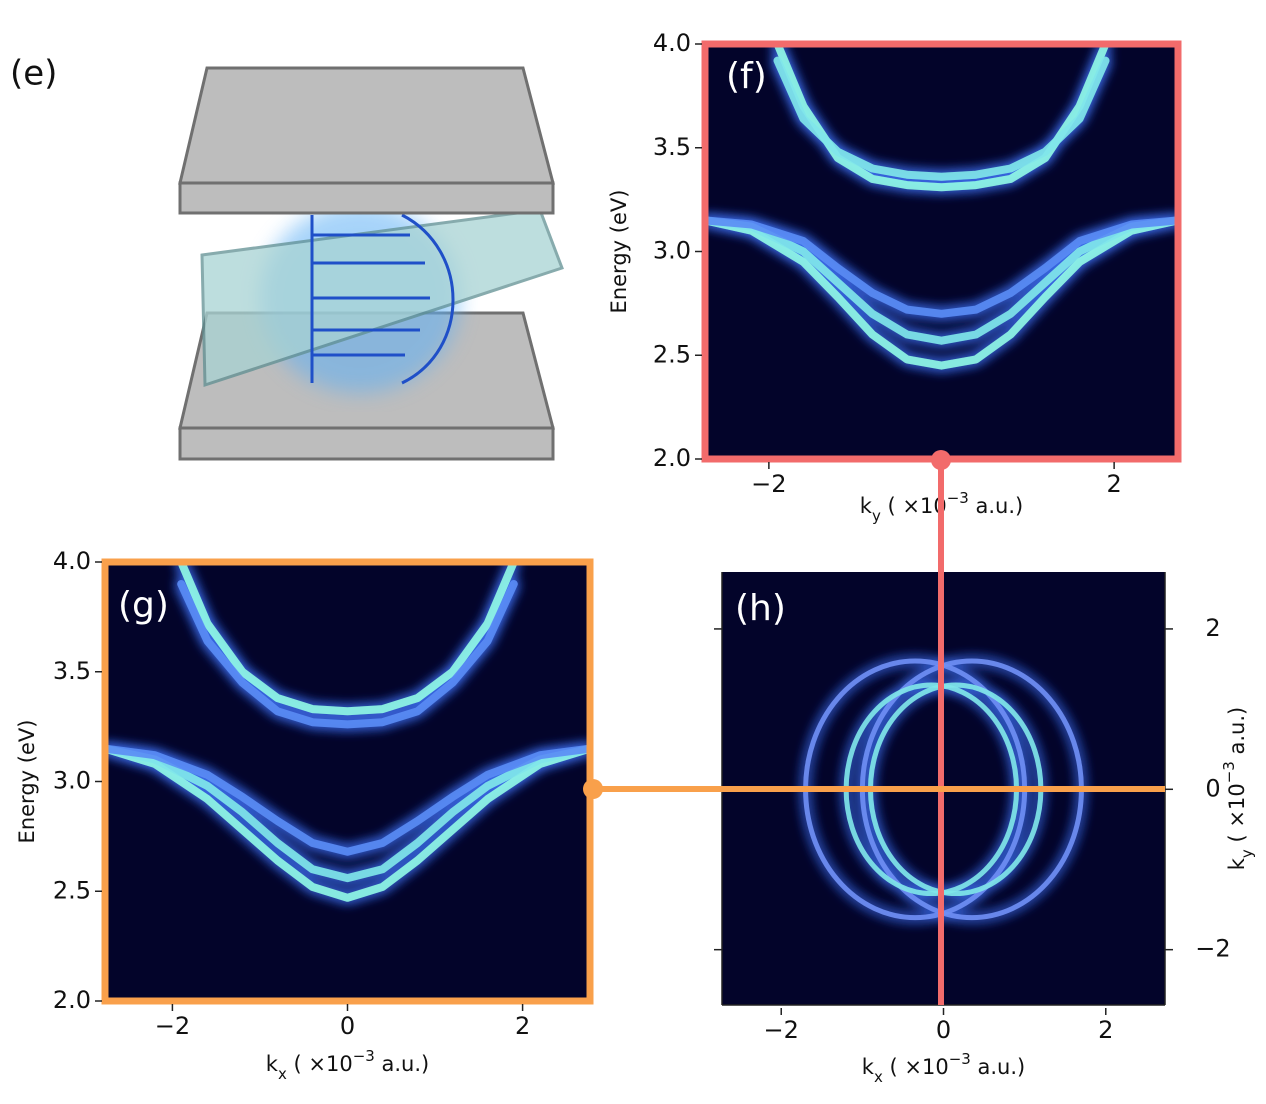 Image resolution: width=1266 pixels, height=1104 pixels. What do you see at coordinates (746, 76) in the screenshot?
I see `panel-label: (f)` at bounding box center [746, 76].